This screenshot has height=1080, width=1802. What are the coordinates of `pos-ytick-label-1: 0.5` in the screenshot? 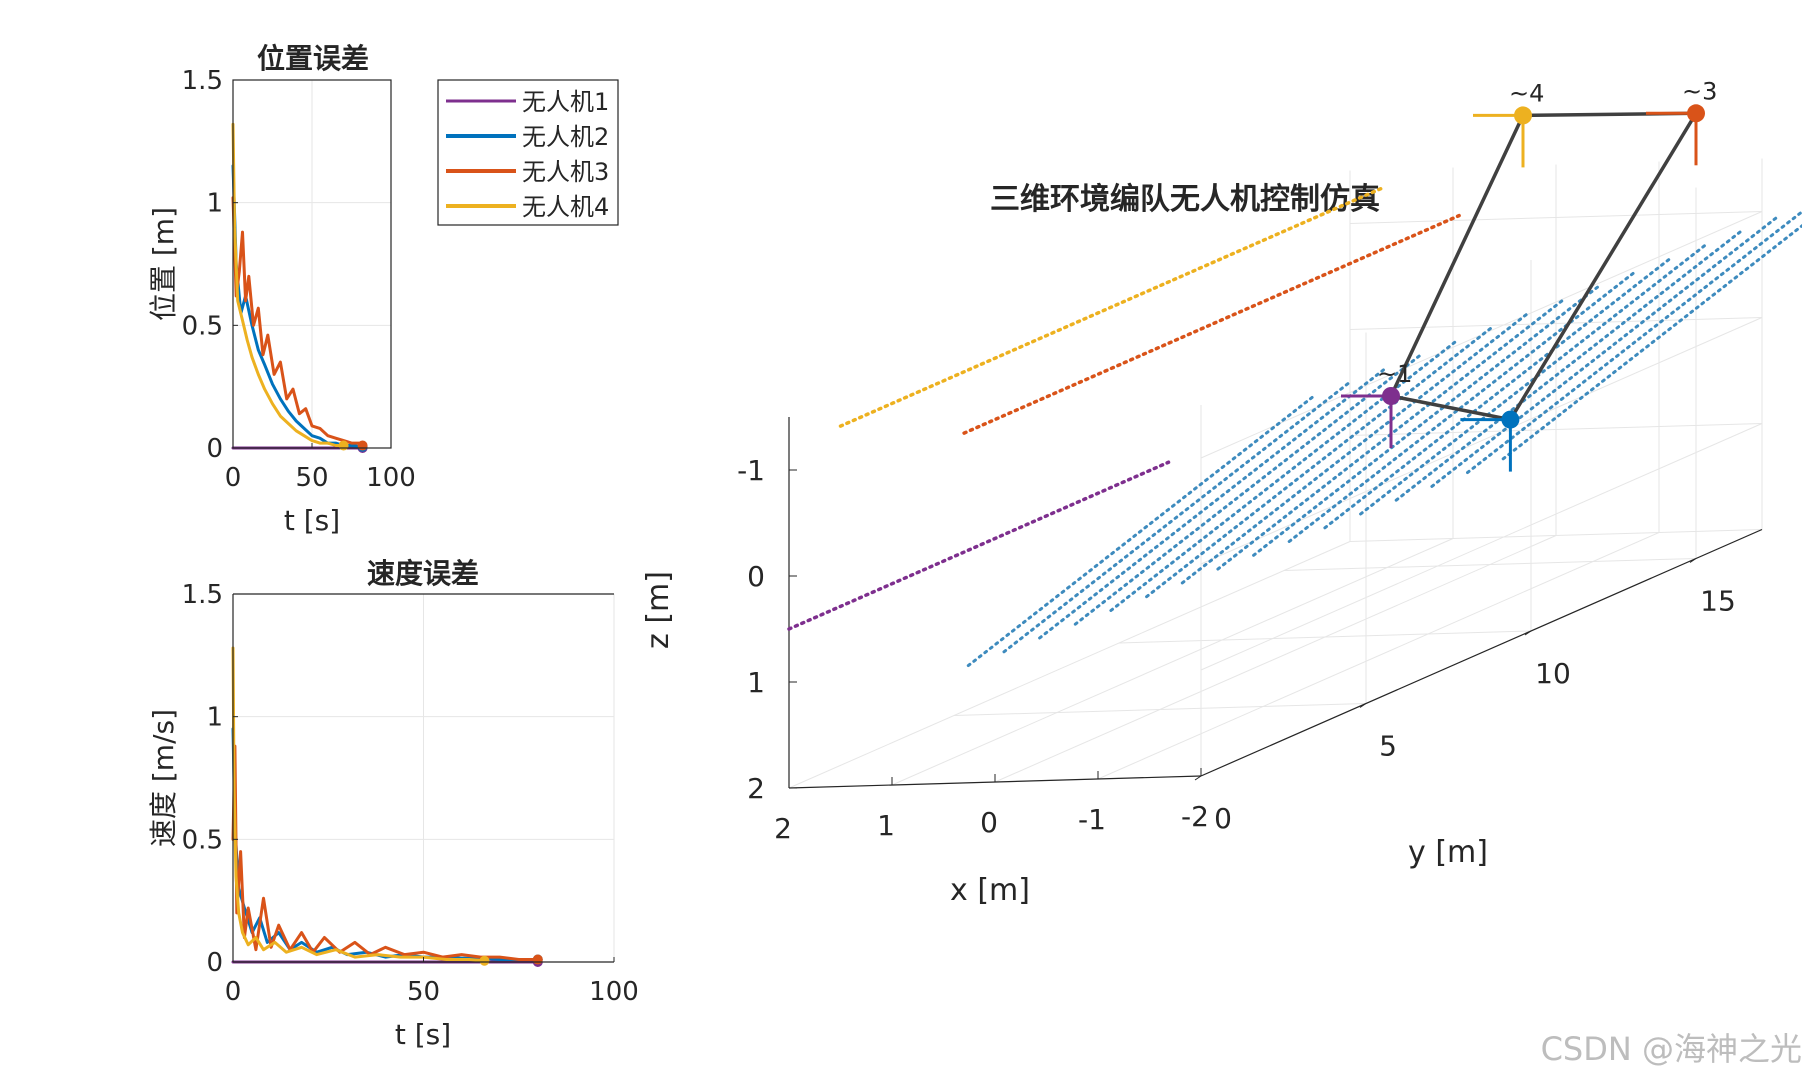 It's located at (202, 326).